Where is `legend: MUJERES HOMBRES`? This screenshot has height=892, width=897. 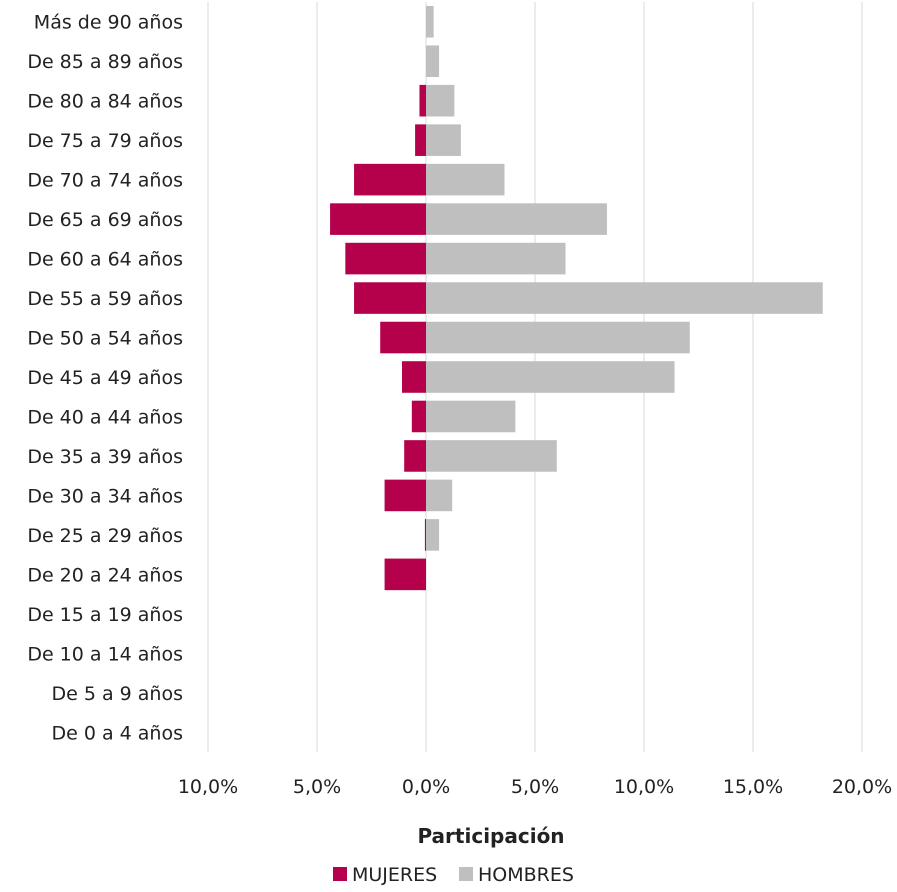 legend: MUJERES HOMBRES is located at coordinates (453, 875).